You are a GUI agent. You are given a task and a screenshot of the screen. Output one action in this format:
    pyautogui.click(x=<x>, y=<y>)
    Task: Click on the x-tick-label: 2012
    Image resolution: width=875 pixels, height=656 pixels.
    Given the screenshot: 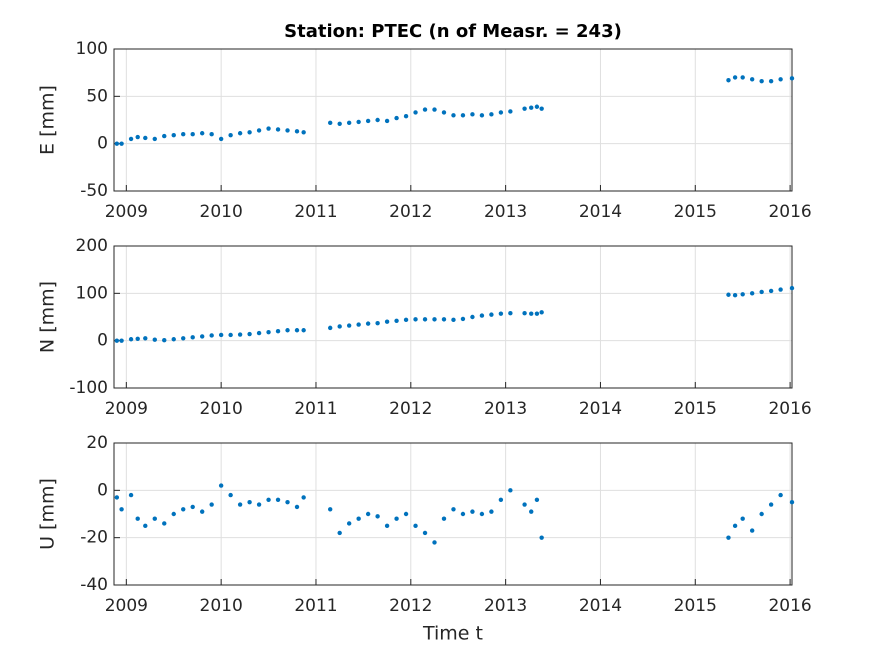 What is the action you would take?
    pyautogui.click(x=410, y=409)
    